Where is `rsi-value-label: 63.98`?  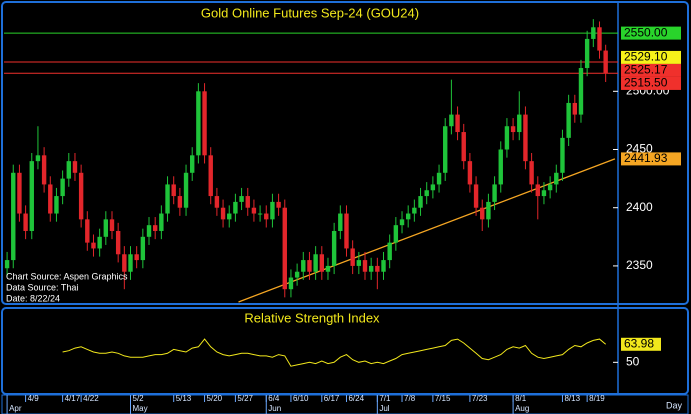
rsi-value-label: 63.98 is located at coordinates (639, 343).